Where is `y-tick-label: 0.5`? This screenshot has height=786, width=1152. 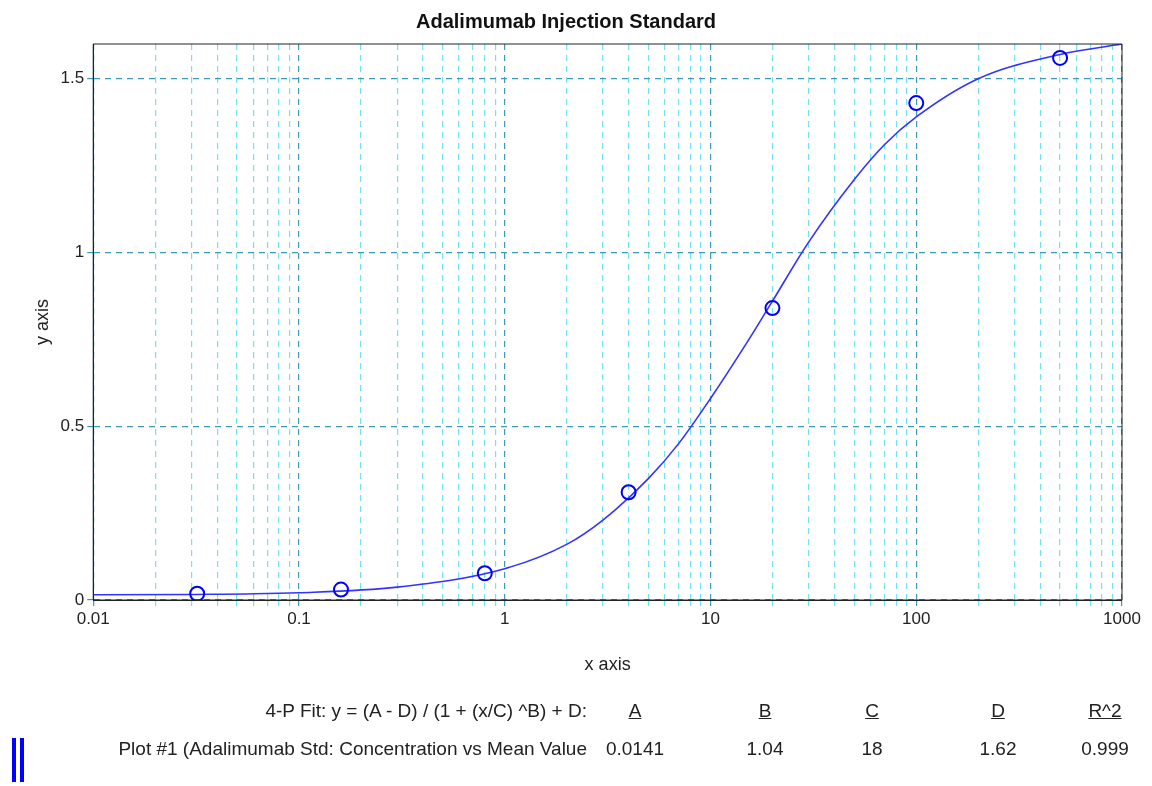 y-tick-label: 0.5 is located at coordinates (72, 425).